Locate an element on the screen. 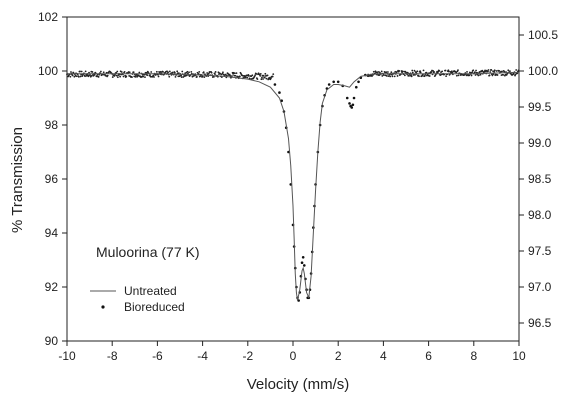 The height and width of the screenshot is (394, 577). chart-annotation: Muloorina (77 K) is located at coordinates (148, 252).